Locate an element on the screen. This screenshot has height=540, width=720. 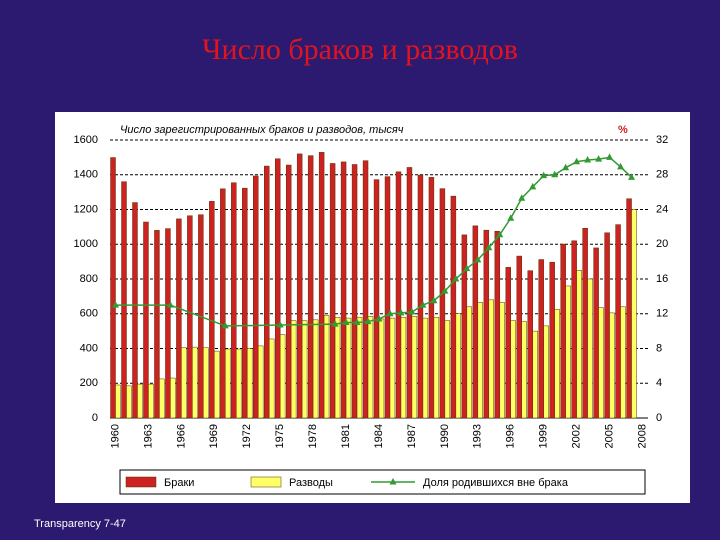
y-tick-label: 400 is located at coordinates (89, 348).